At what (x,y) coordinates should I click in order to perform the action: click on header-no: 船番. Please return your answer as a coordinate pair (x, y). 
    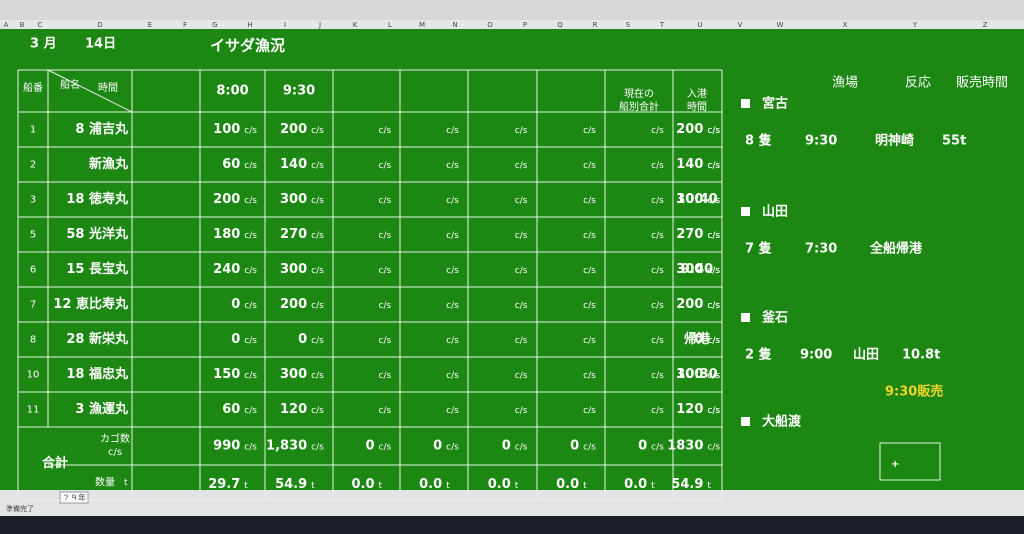
    Looking at the image, I should click on (33, 87).